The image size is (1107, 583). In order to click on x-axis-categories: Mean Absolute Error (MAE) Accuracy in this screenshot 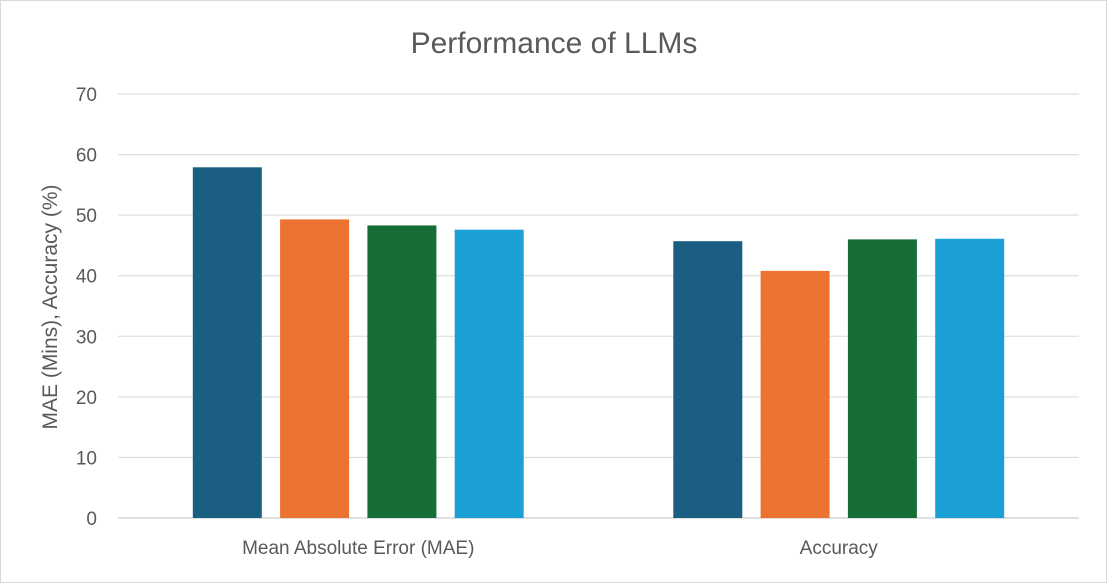, I will do `click(560, 548)`.